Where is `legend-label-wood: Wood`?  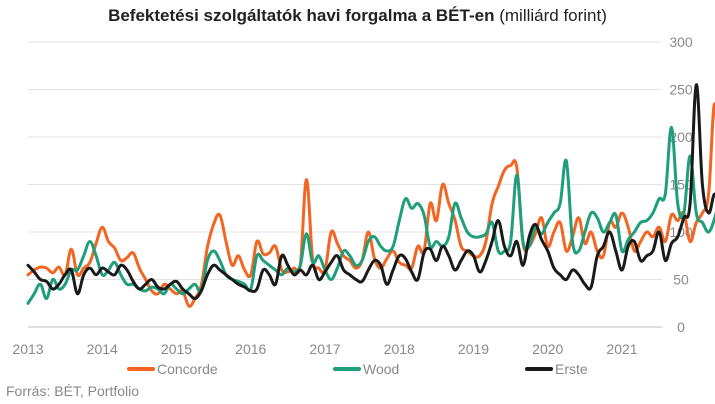
legend-label-wood: Wood is located at coordinates (381, 369).